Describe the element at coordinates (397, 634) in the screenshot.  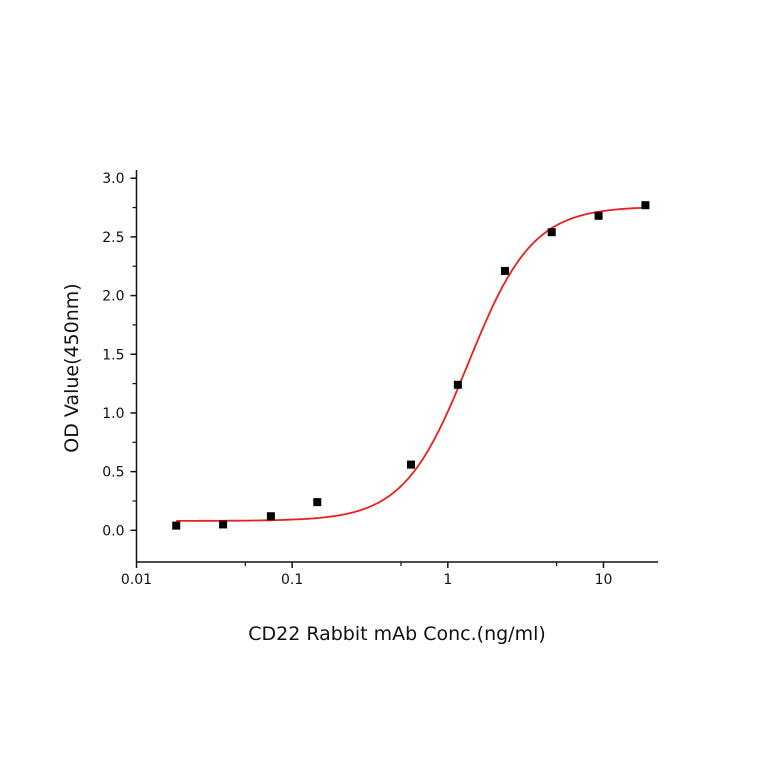
I see `x-axis-label: CD22 Rabbit mAb Conc.(ng/ml)` at that location.